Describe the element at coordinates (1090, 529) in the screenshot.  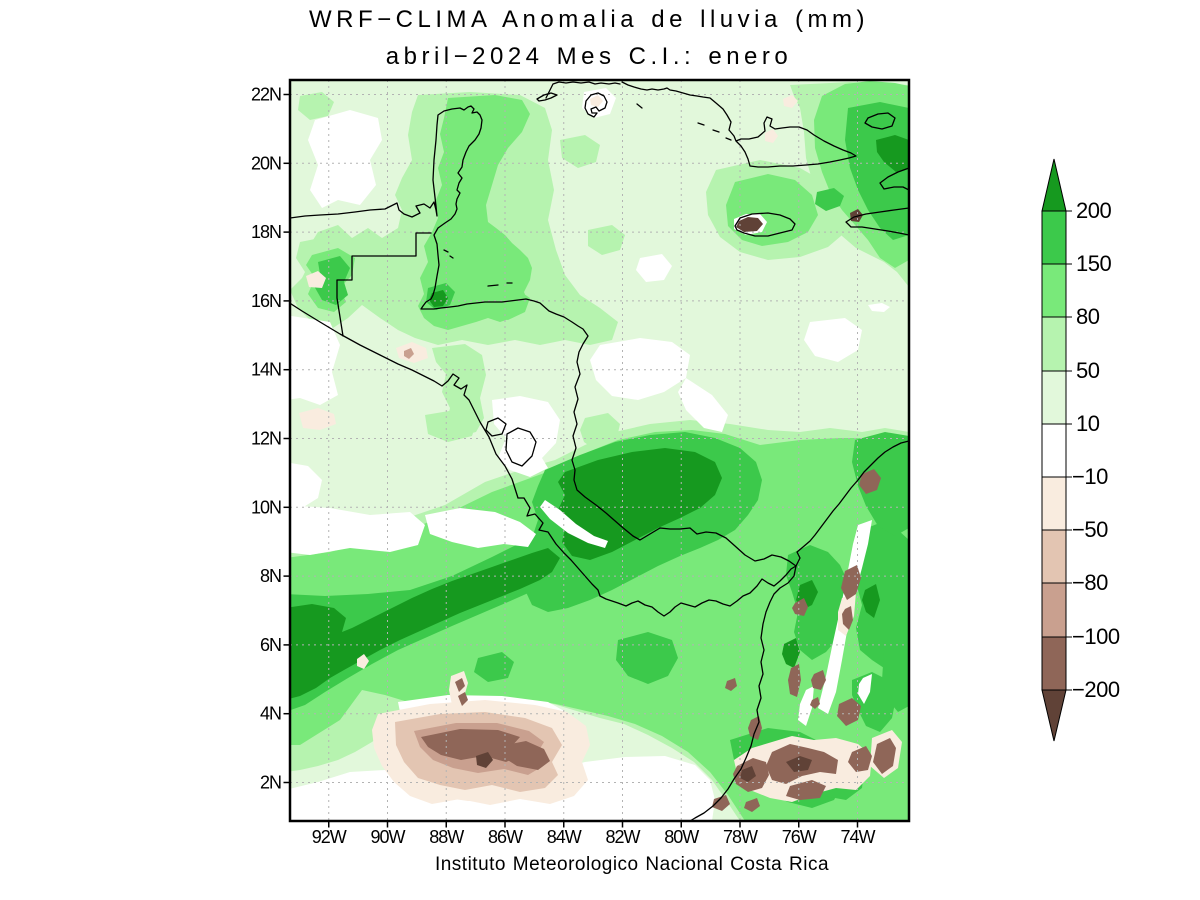
I see `svg-text: −50` at that location.